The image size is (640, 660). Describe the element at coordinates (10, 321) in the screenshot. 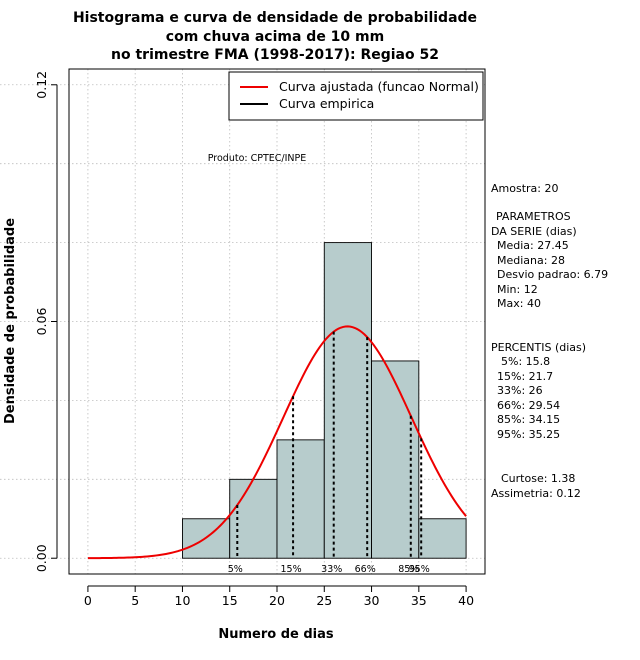

I see `y-axis-label: Densidade de probabilidade` at that location.